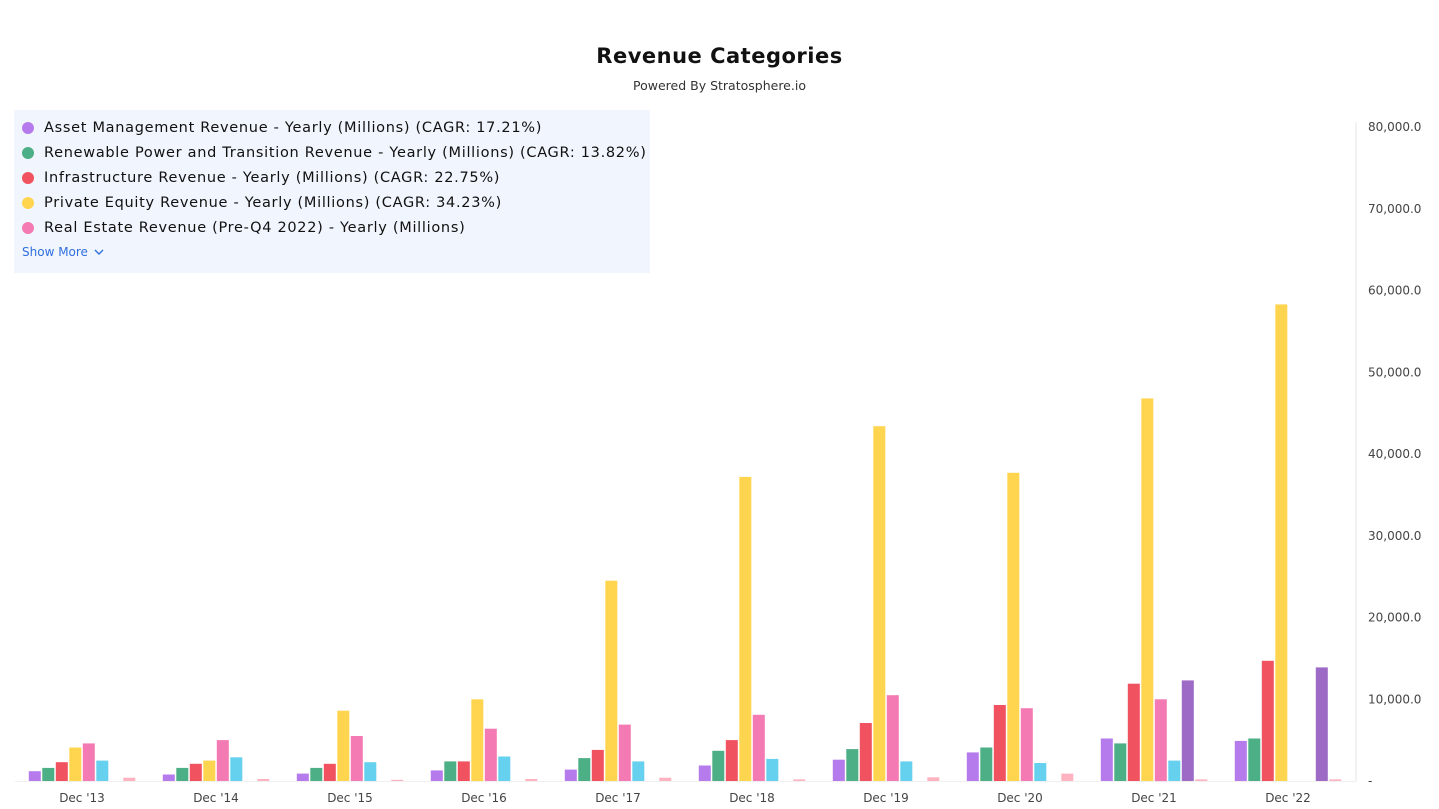 This screenshot has height=809, width=1439. I want to click on x-tick-label: Dec '14, so click(216, 798).